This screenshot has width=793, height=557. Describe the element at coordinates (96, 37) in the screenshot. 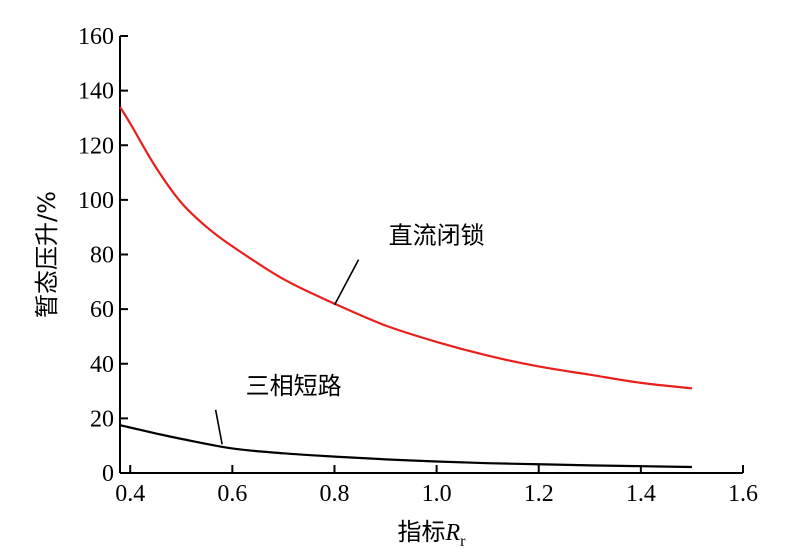

I see `y-tick-label-8: 160` at that location.